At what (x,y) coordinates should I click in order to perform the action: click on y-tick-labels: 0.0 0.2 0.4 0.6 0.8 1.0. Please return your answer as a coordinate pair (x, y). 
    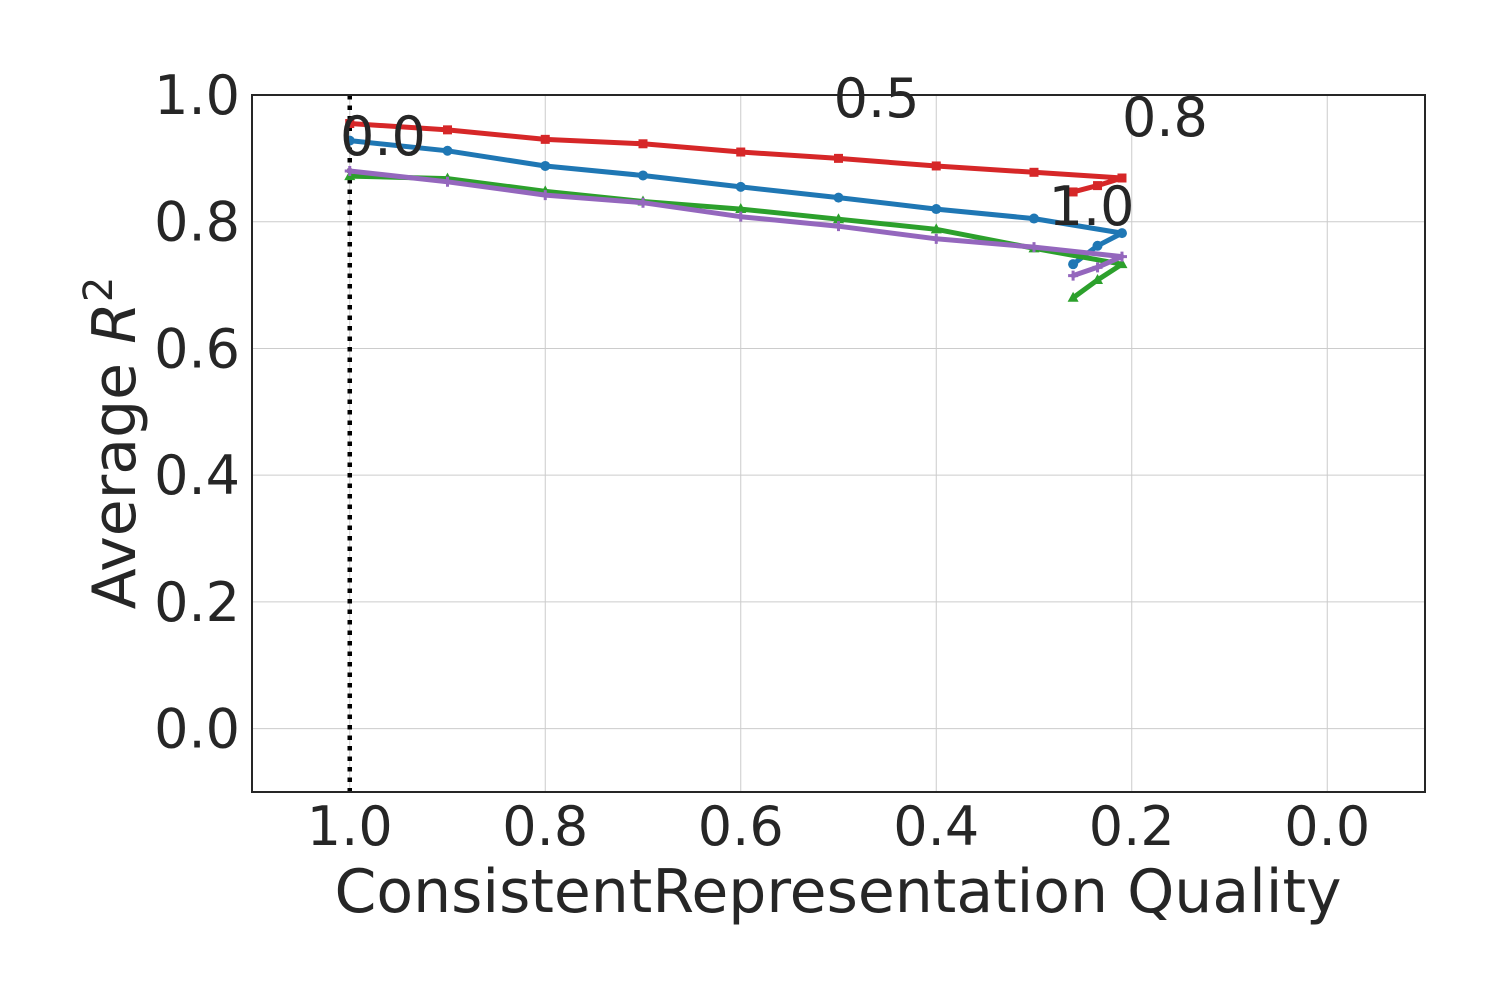
    Looking at the image, I should click on (197, 412).